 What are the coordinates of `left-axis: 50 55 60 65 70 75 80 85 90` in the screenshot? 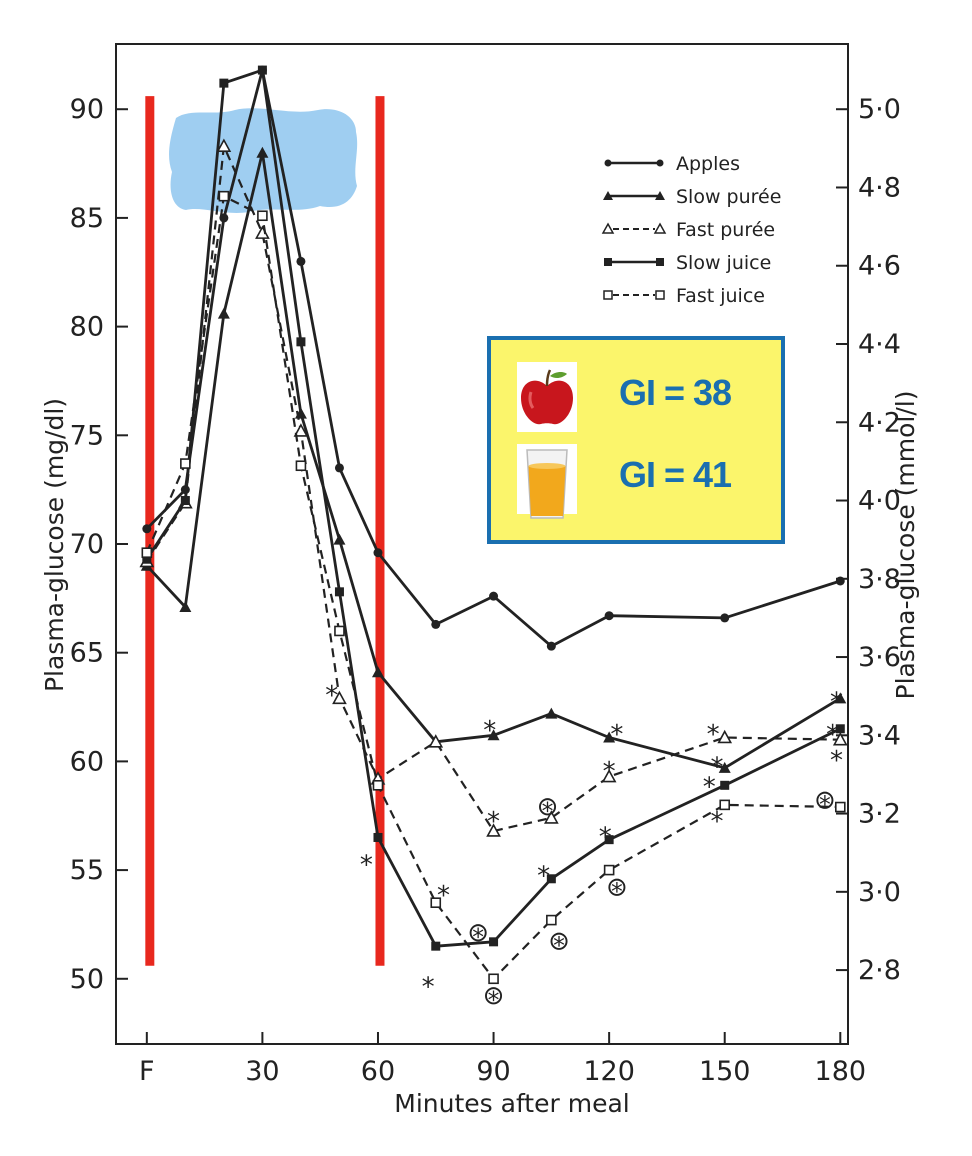 It's located at (99, 544).